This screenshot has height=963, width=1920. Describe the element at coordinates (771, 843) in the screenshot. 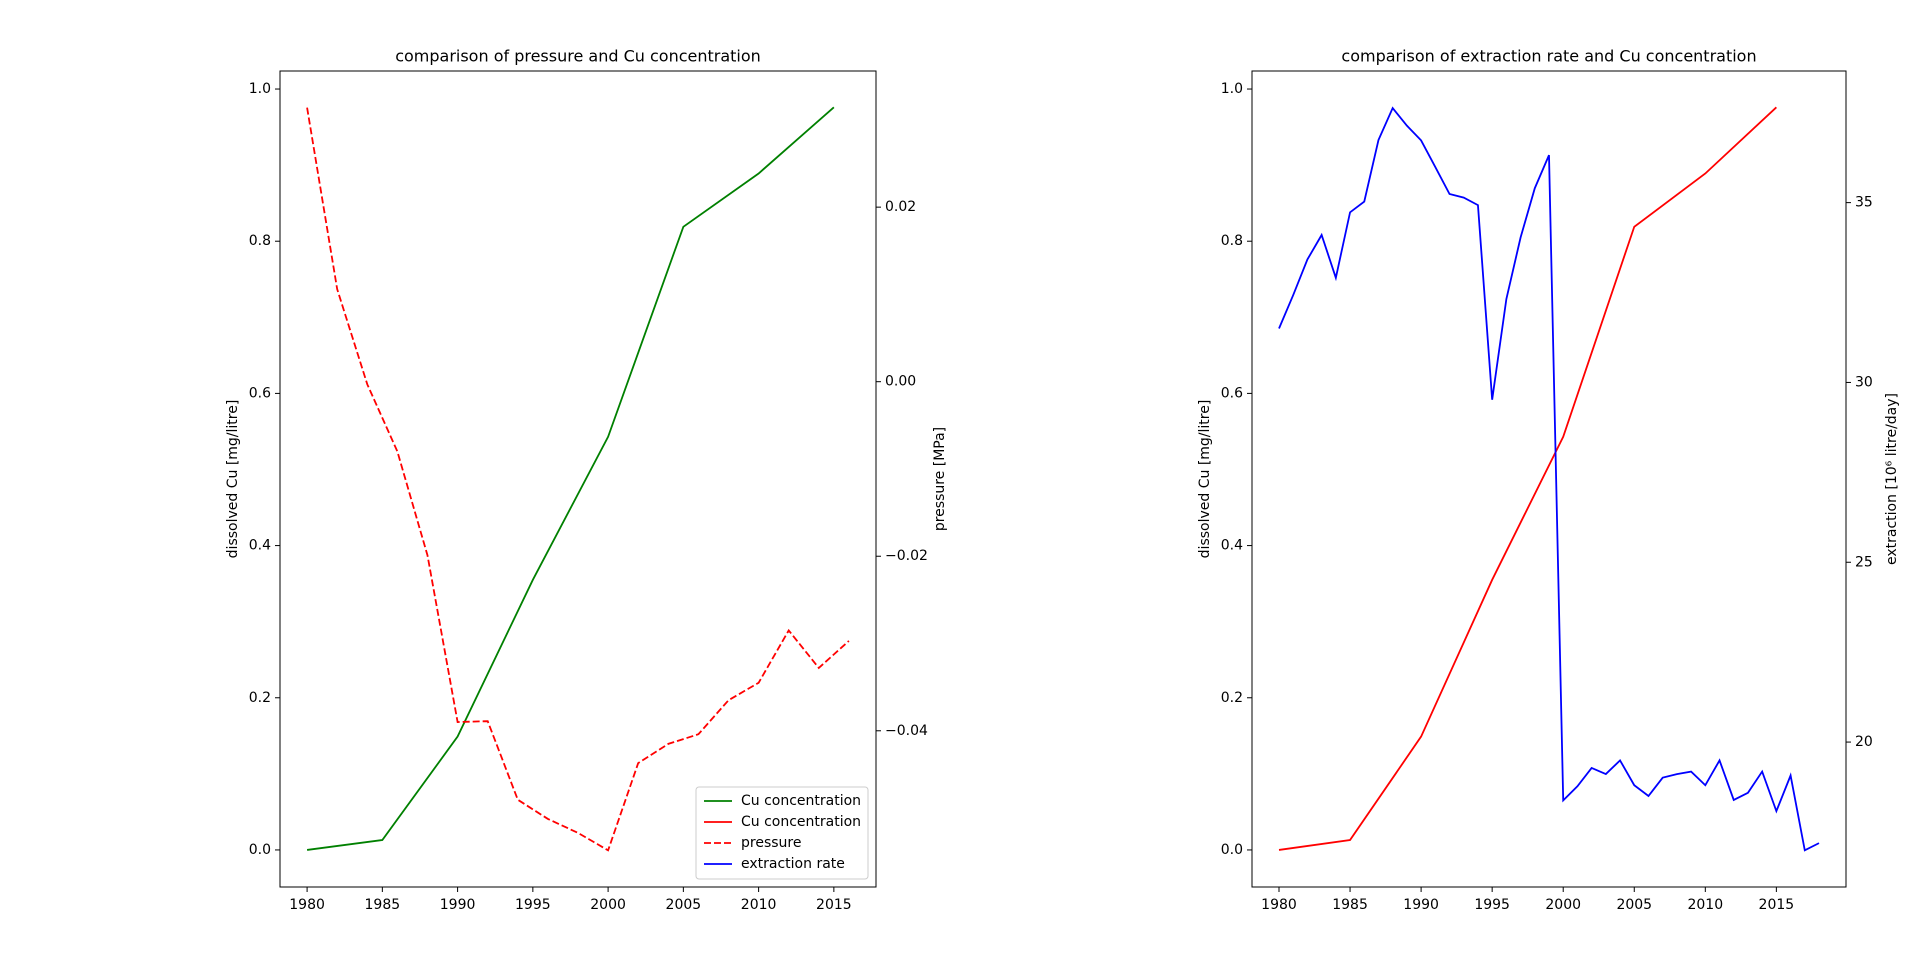

I see `legend-label: pressure` at that location.